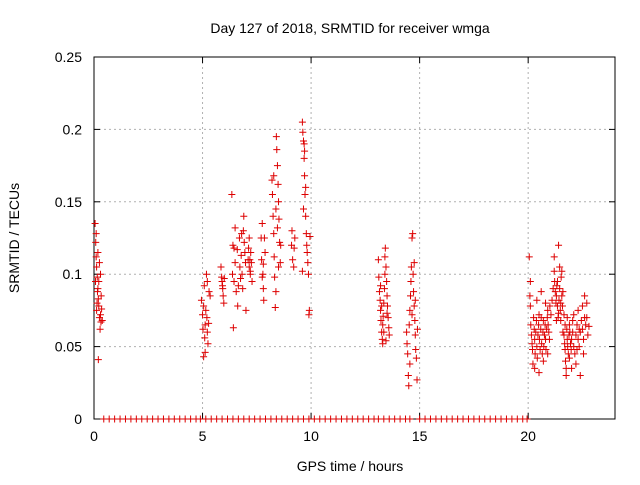 This screenshot has width=640, height=485. I want to click on x-tick-label: 0, so click(94, 436).